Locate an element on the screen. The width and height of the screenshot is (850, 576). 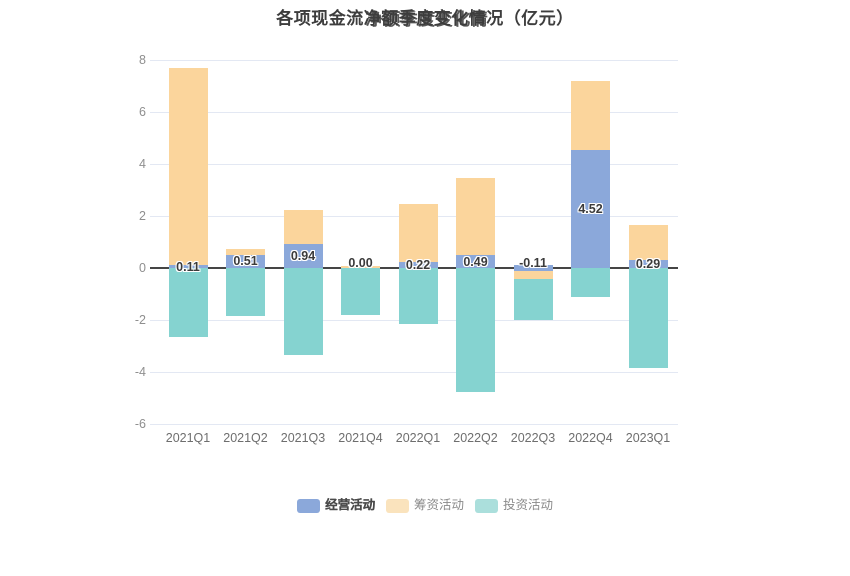
bar-seg-operating-2021Q1 is located at coordinates (188, 266).